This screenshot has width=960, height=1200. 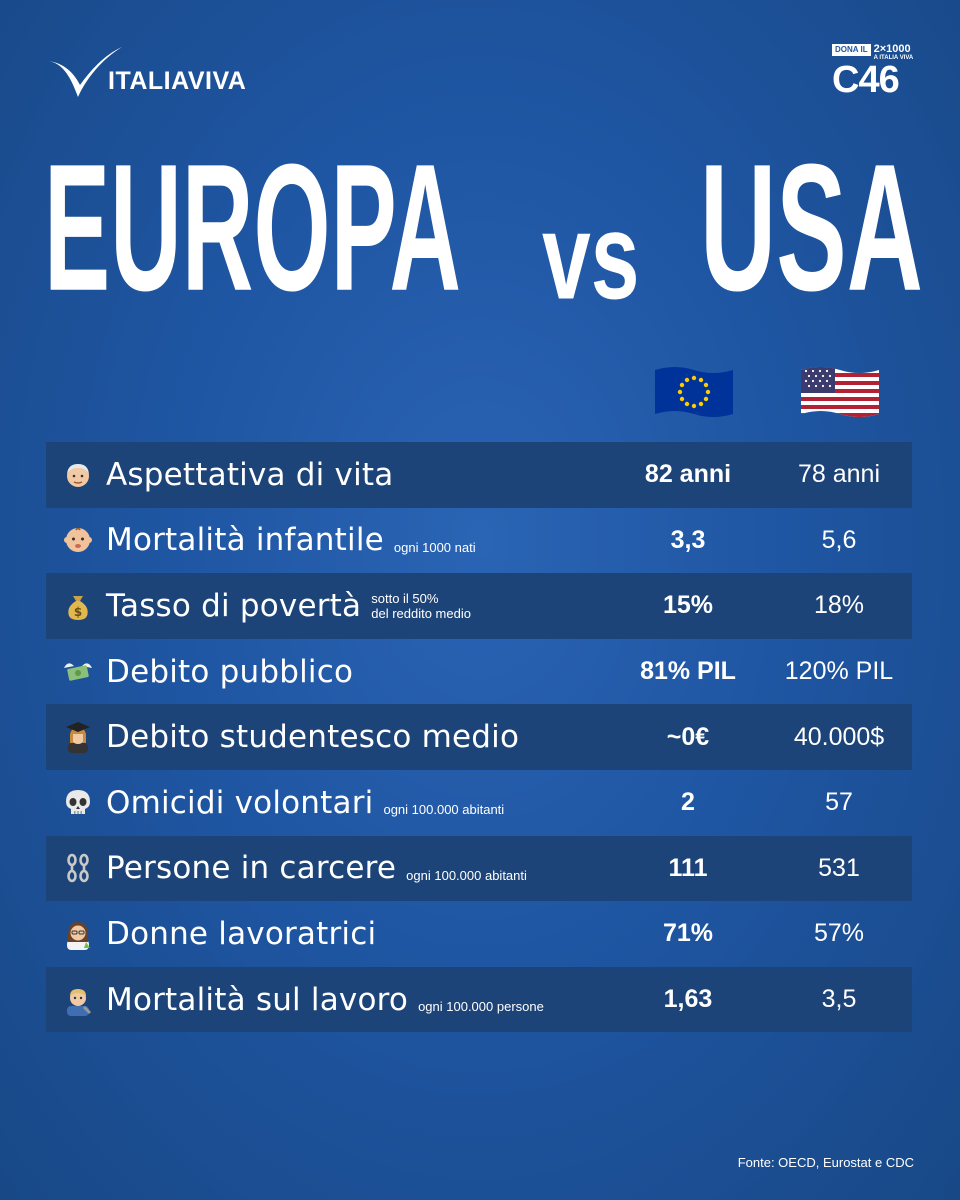 What do you see at coordinates (851, 50) in the screenshot?
I see `badge-dona: DONA IL` at bounding box center [851, 50].